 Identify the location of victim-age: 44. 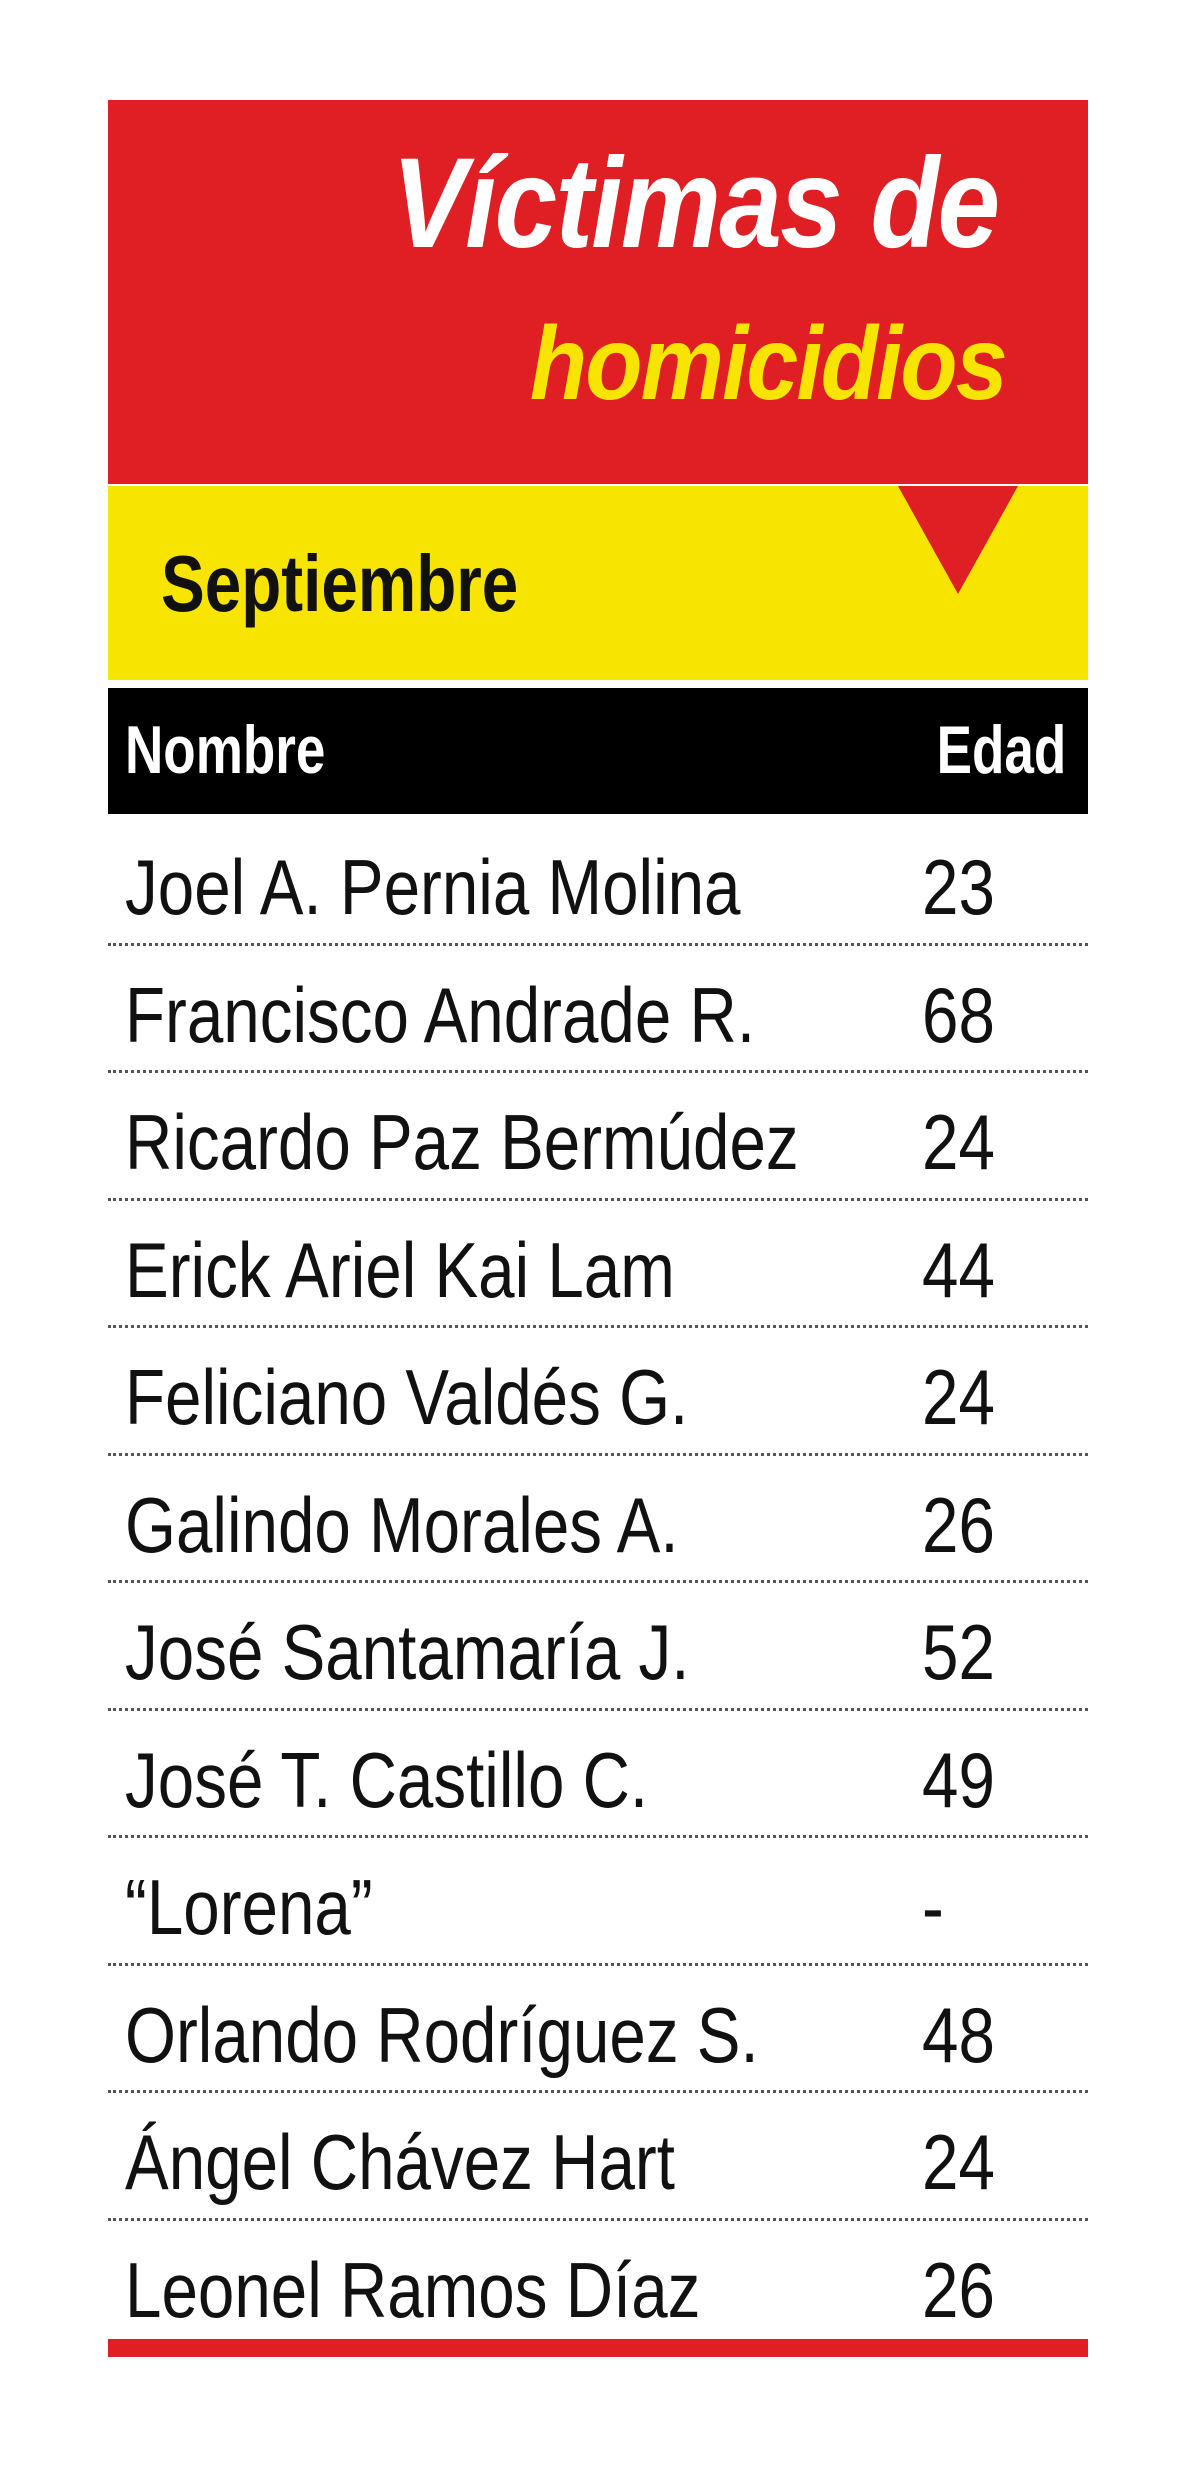
(958, 1269).